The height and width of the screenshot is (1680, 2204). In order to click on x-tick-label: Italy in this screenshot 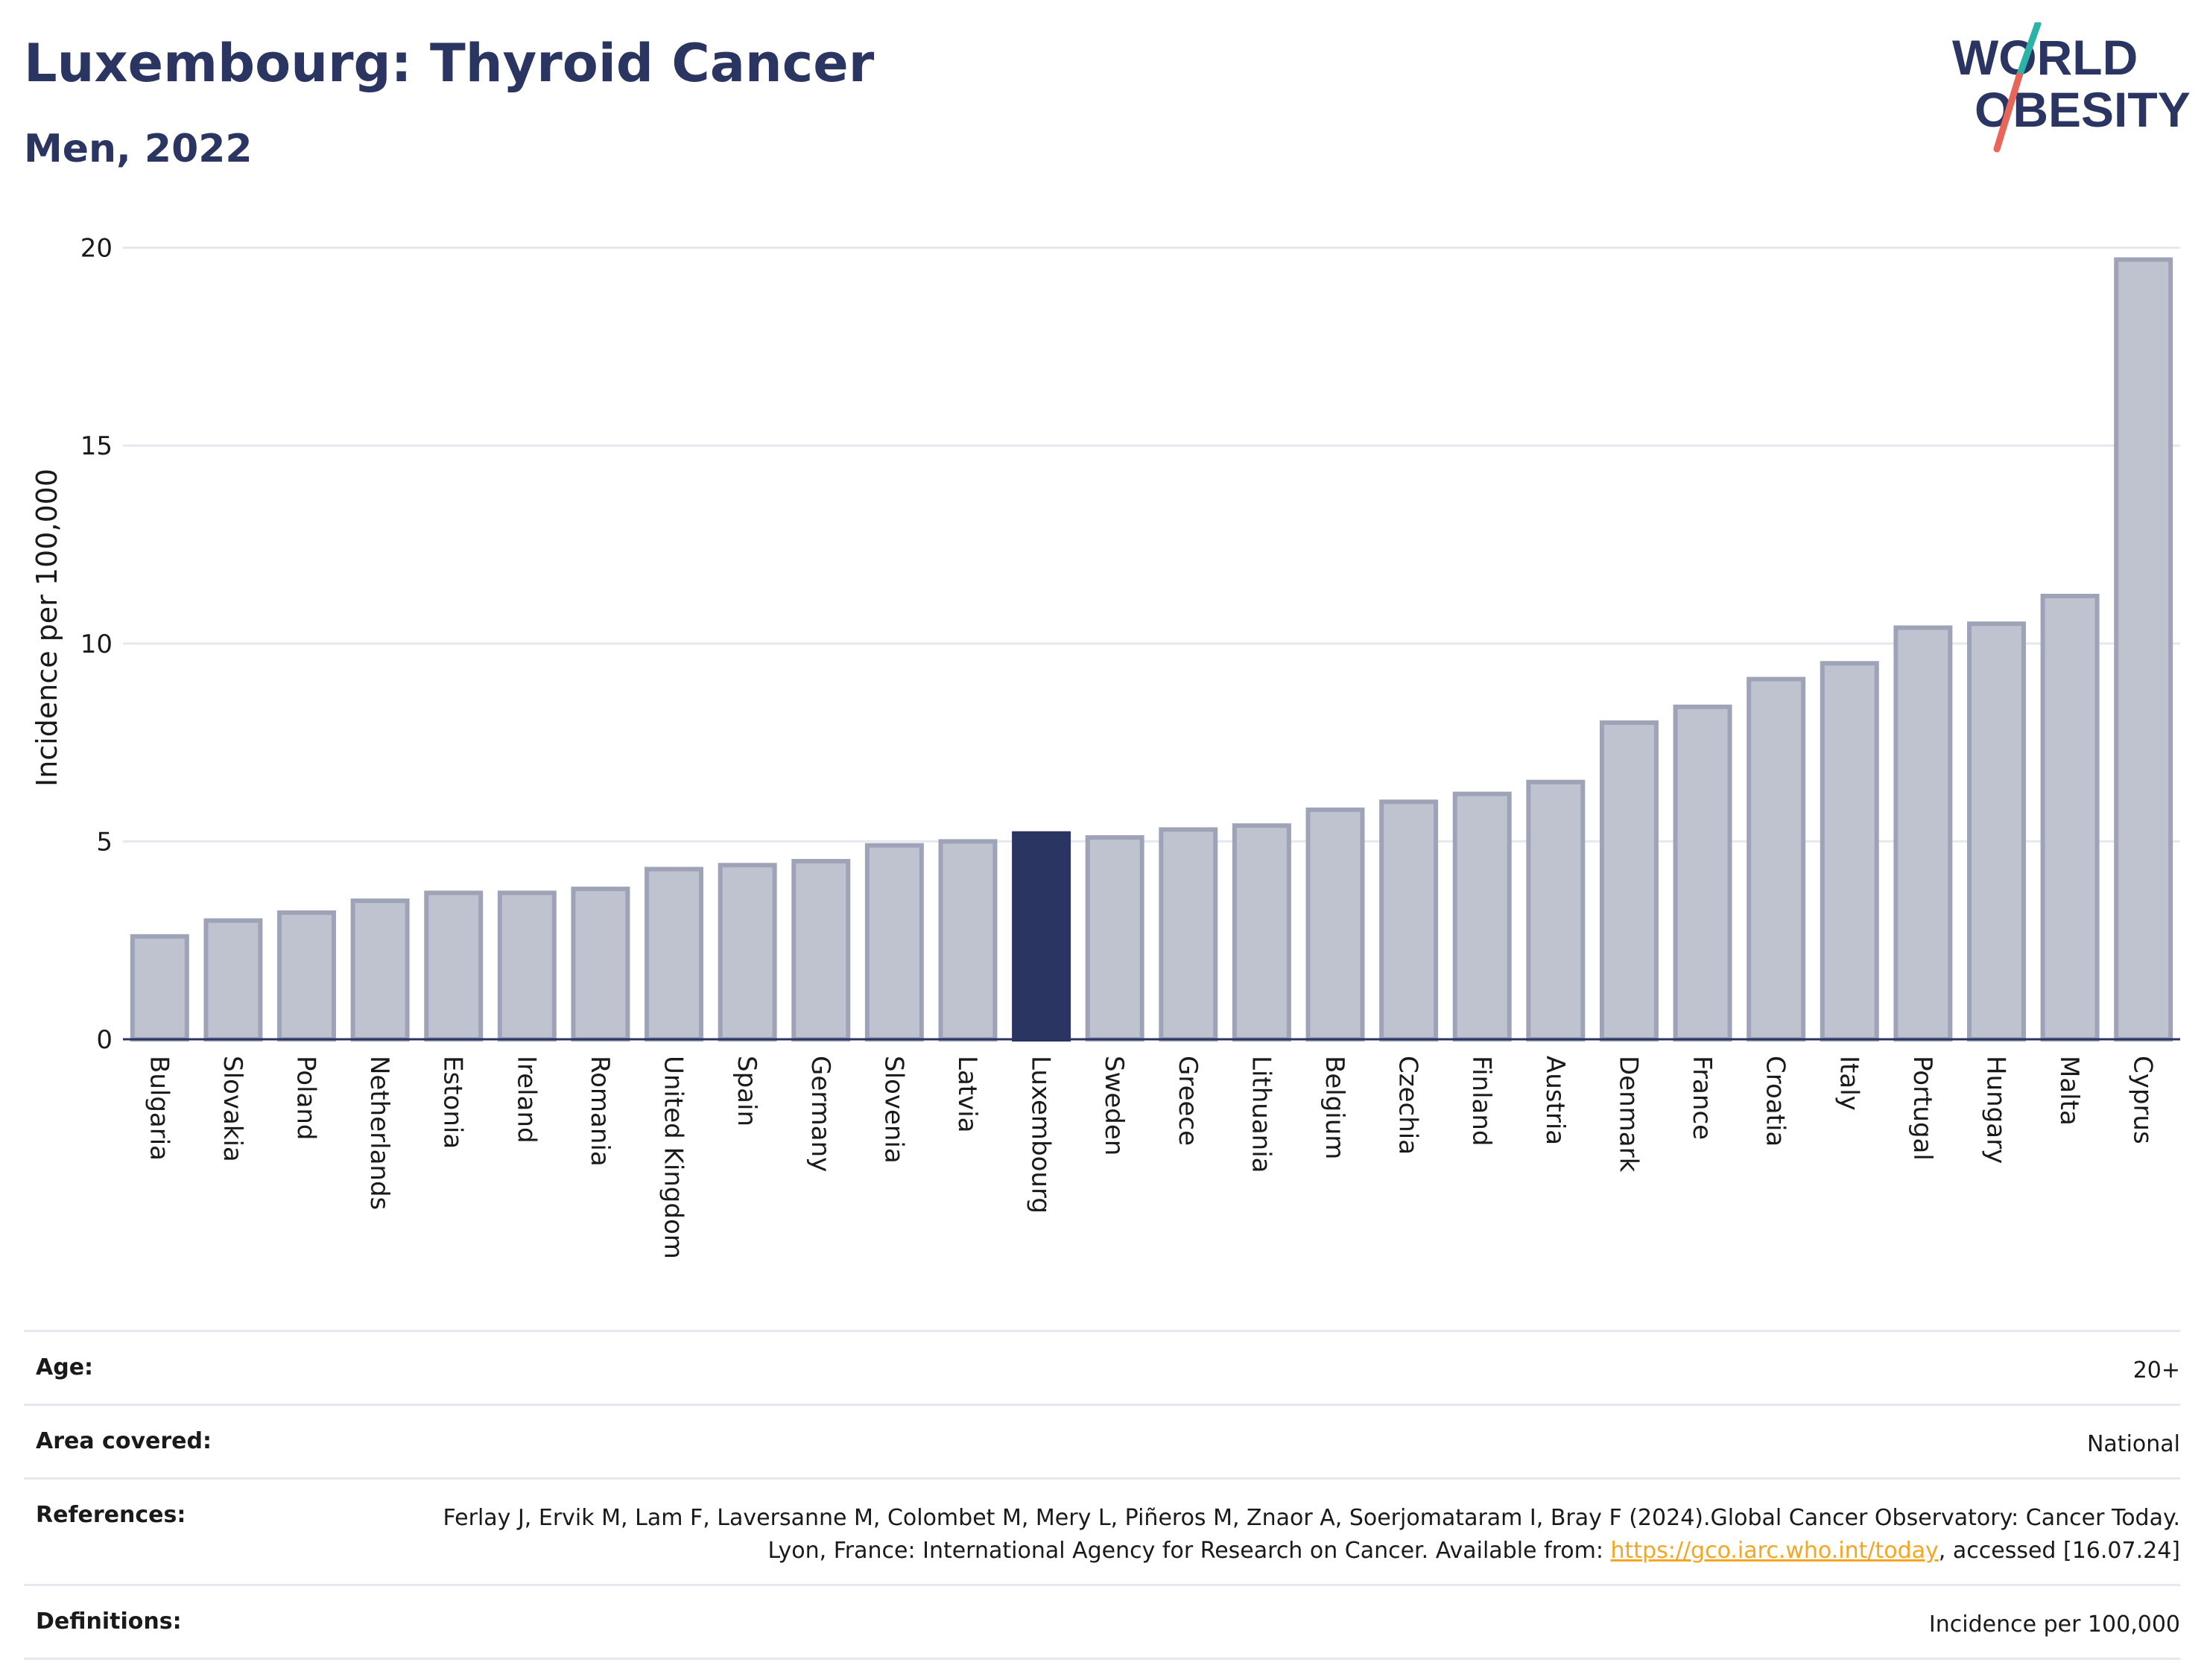, I will do `click(1848, 1083)`.